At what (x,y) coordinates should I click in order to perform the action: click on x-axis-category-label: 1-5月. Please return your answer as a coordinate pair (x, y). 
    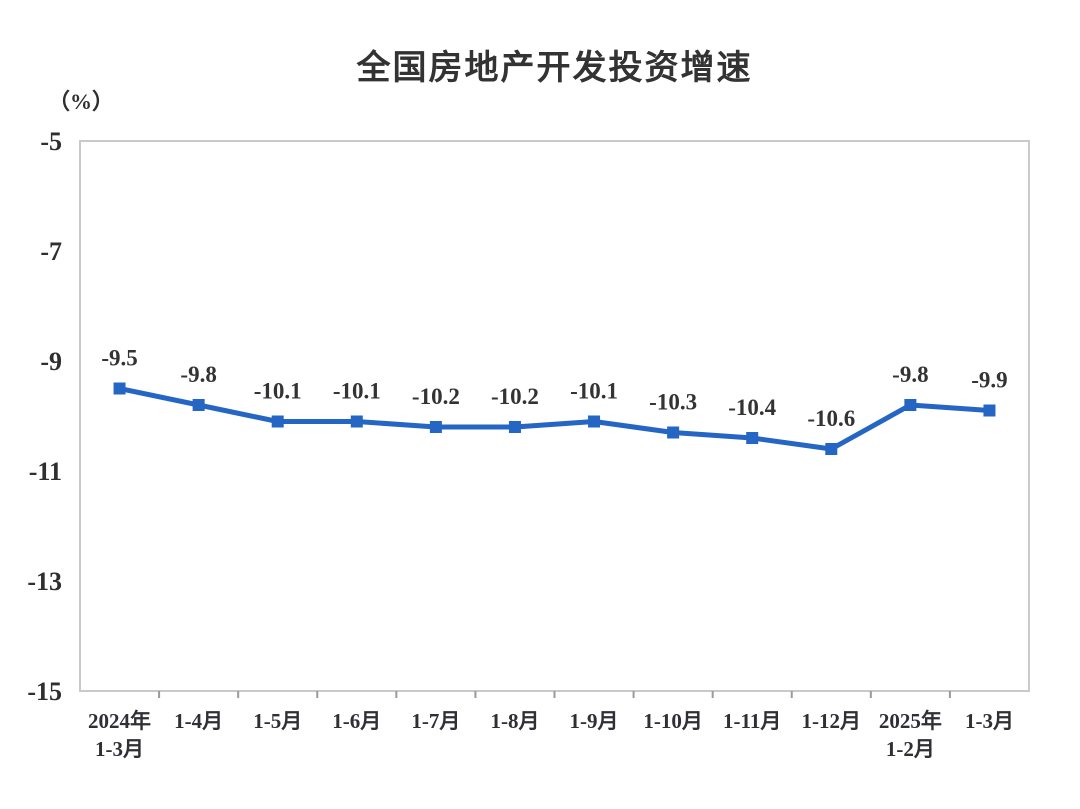
    Looking at the image, I should click on (277, 721).